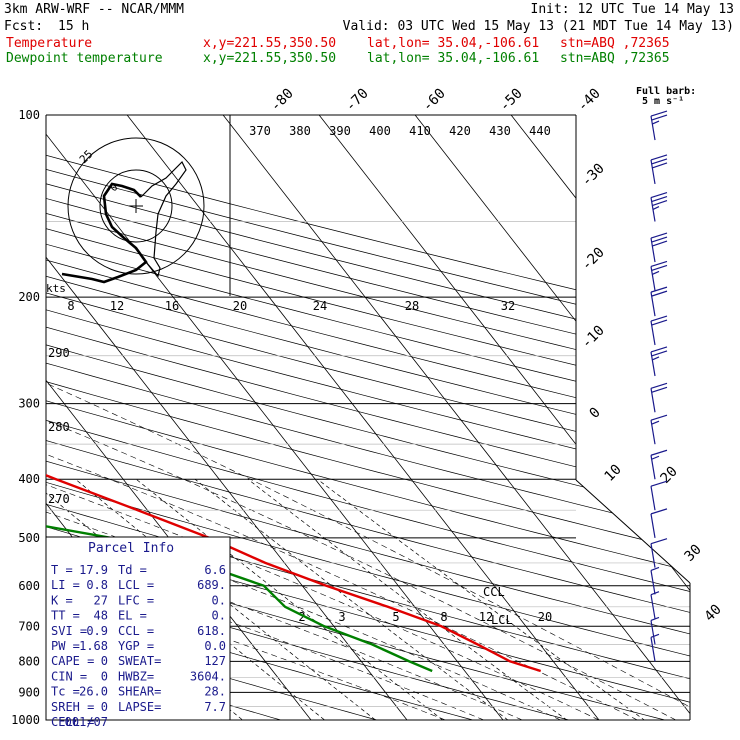  What do you see at coordinates (211, 631) in the screenshot?
I see `parcel-field-value: 618.` at bounding box center [211, 631].